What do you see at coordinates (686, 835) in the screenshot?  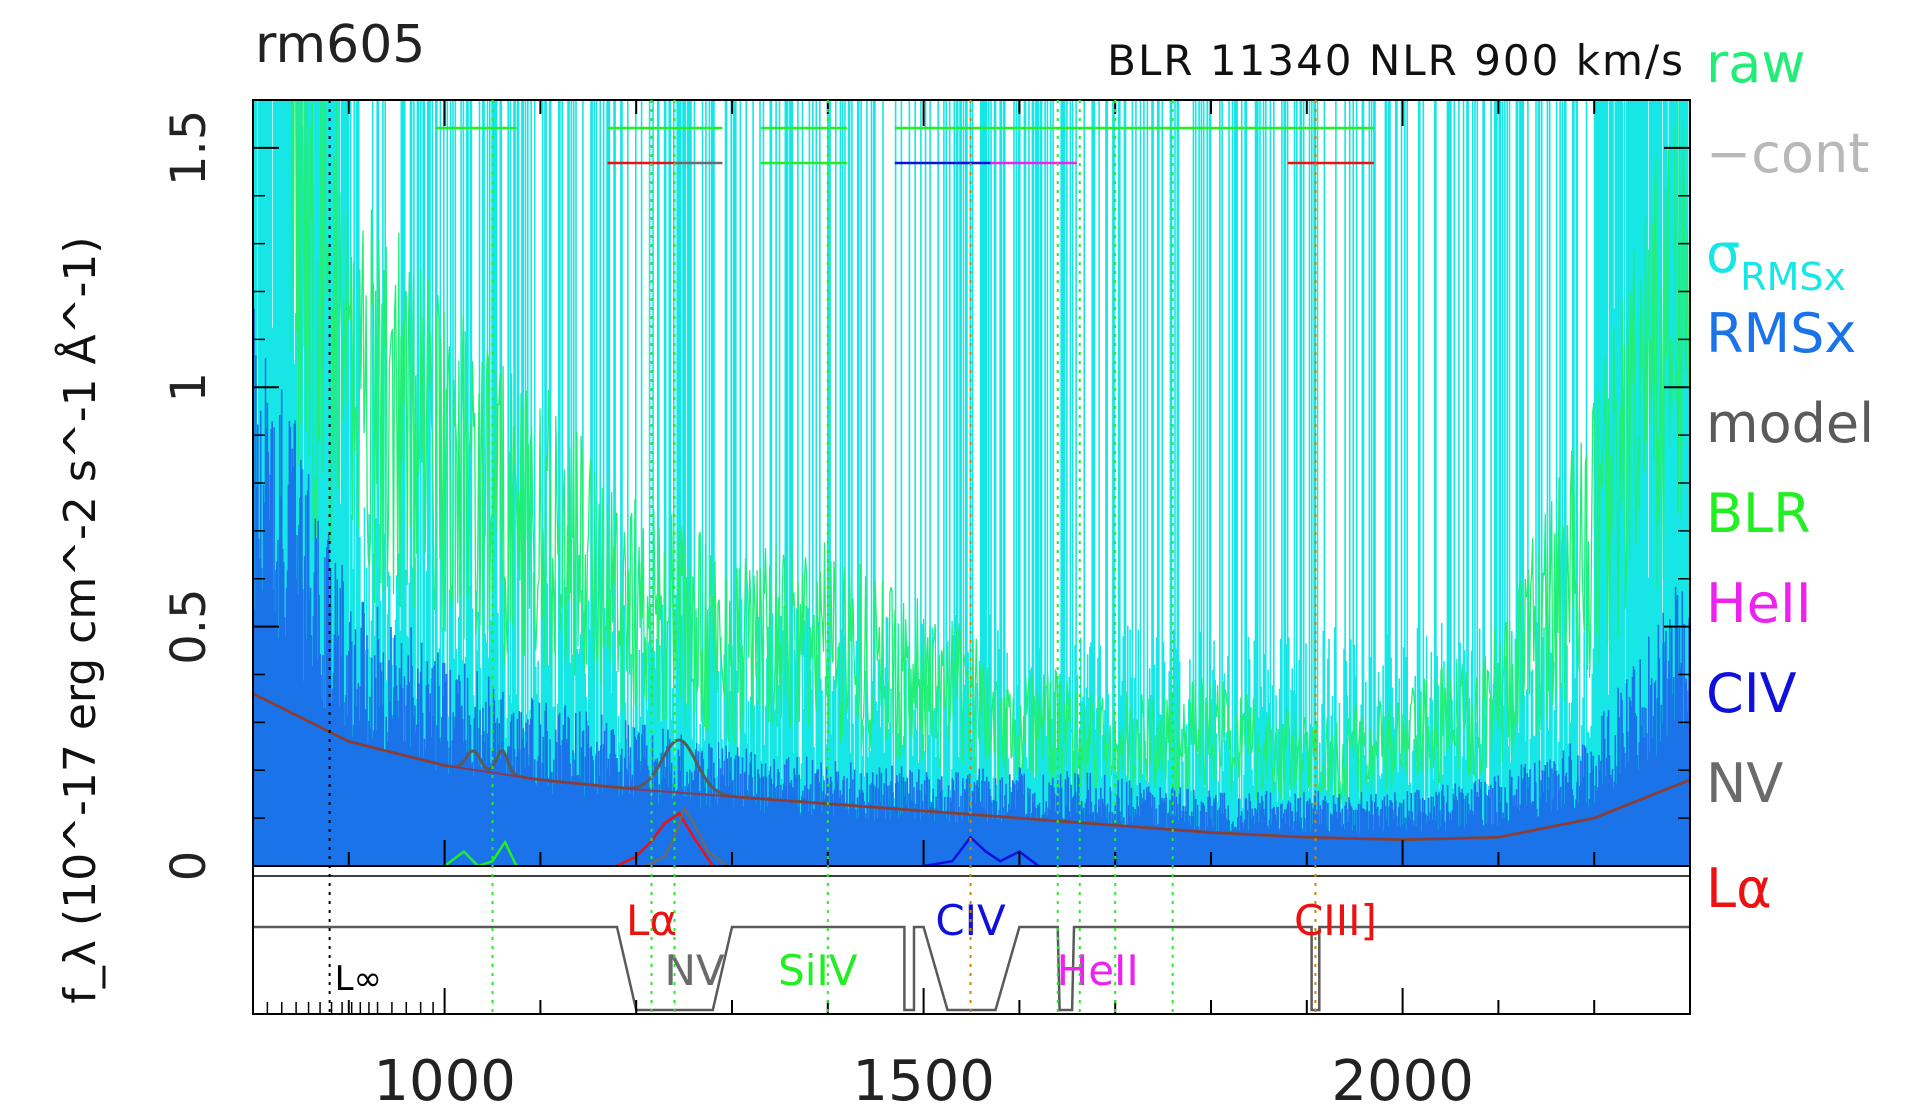 I see `component-1-line` at bounding box center [686, 835].